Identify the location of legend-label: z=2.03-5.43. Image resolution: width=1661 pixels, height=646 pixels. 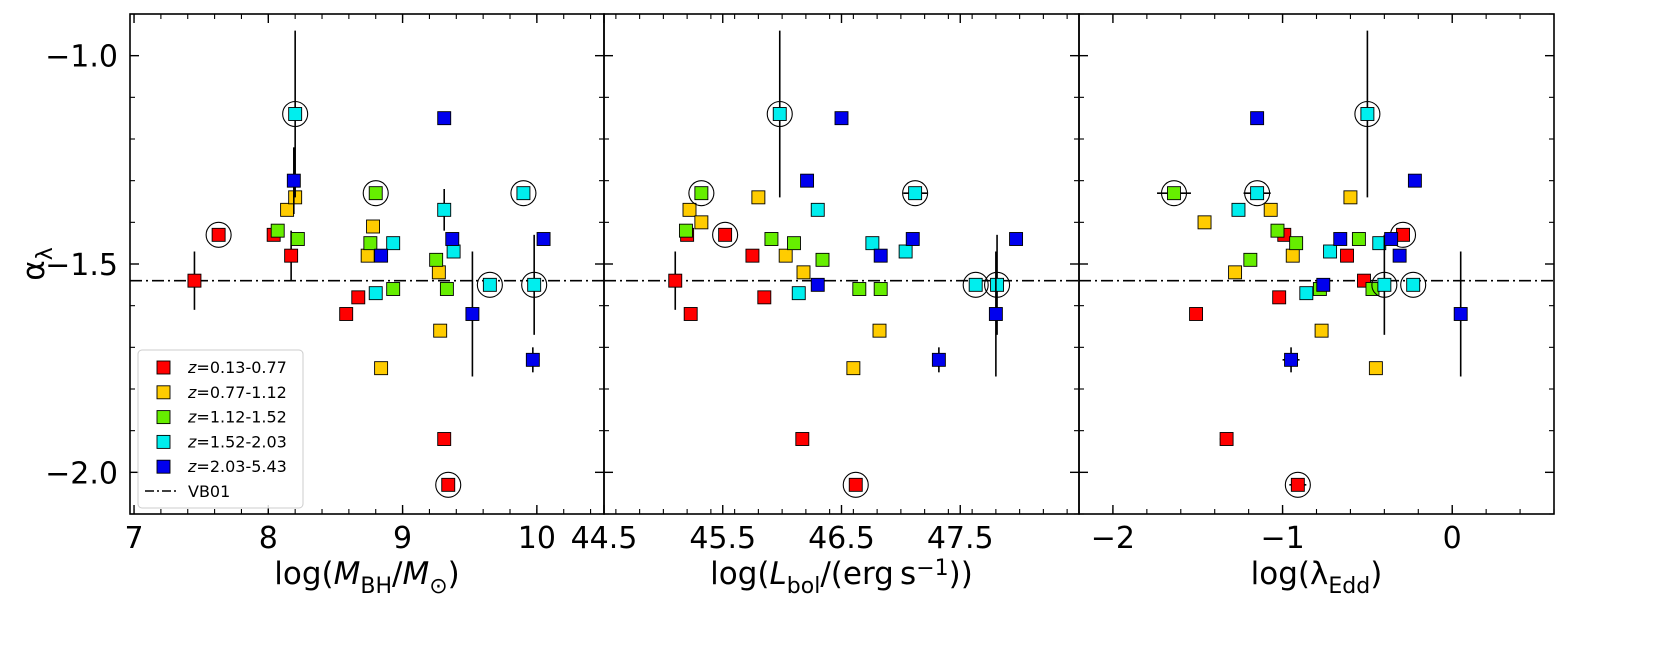
(237, 466).